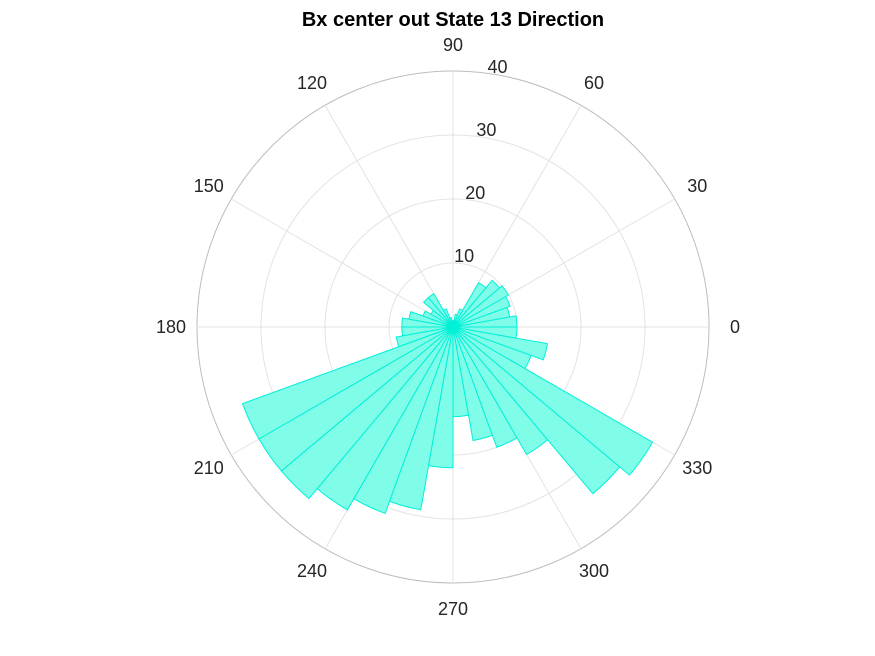  What do you see at coordinates (453, 20) in the screenshot?
I see `chart-title: Bx center out State 13 Direction` at bounding box center [453, 20].